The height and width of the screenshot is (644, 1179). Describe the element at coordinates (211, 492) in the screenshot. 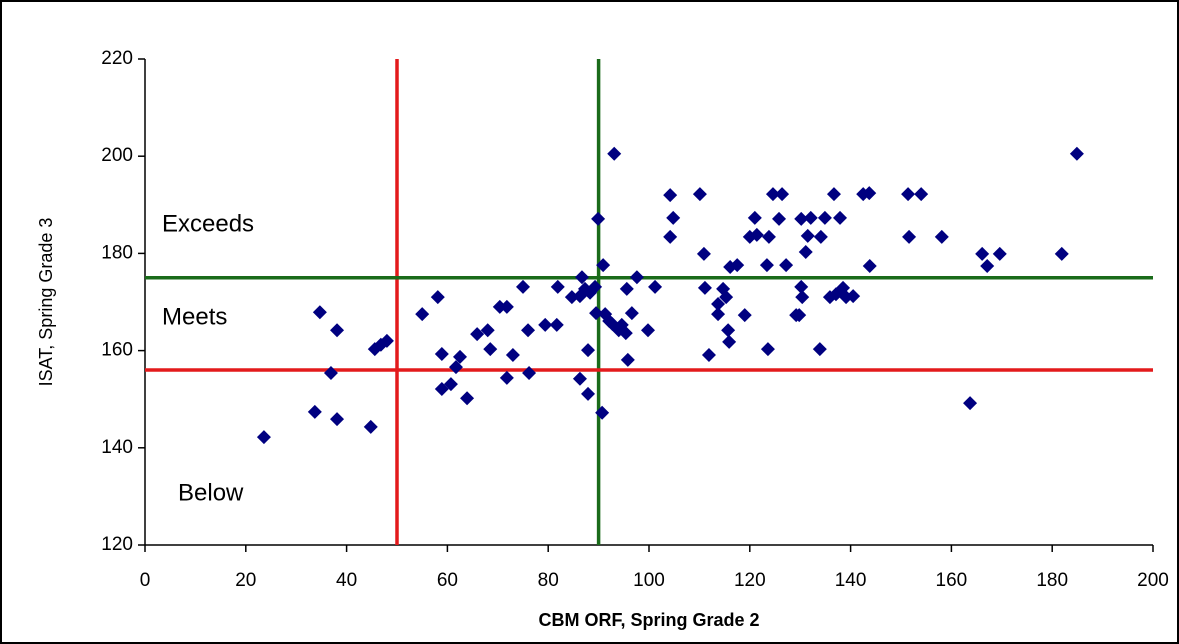

I see `annotation: Below` at that location.